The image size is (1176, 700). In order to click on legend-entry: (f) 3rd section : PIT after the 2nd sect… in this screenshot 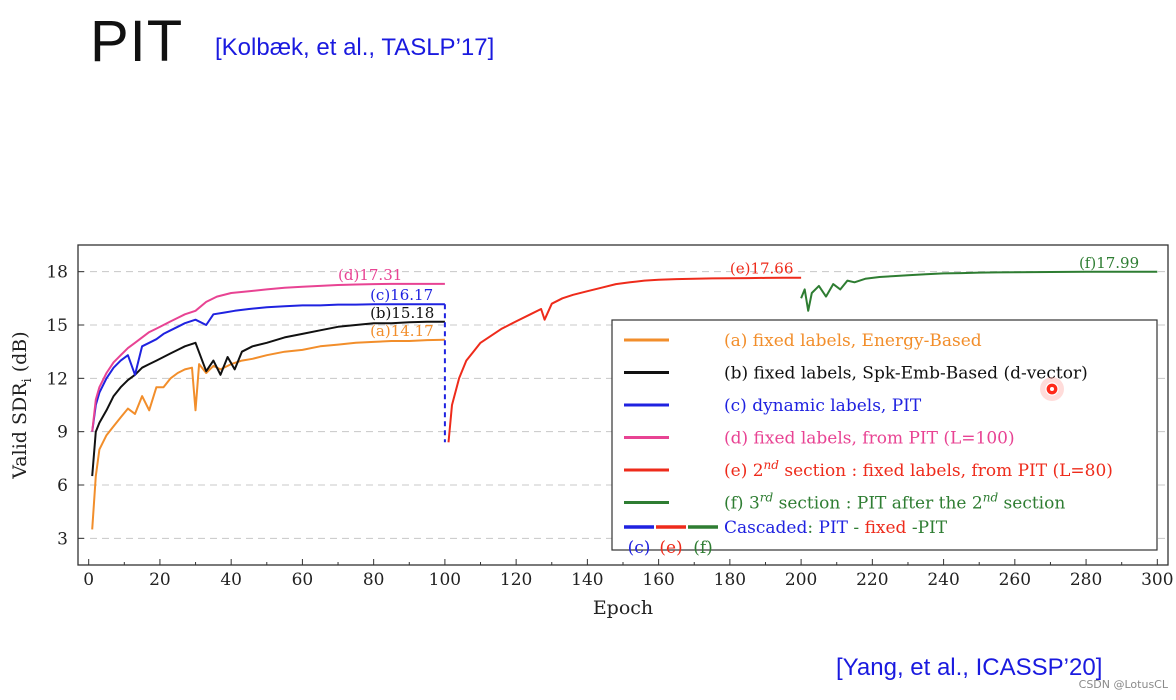, I will do `click(894, 502)`.